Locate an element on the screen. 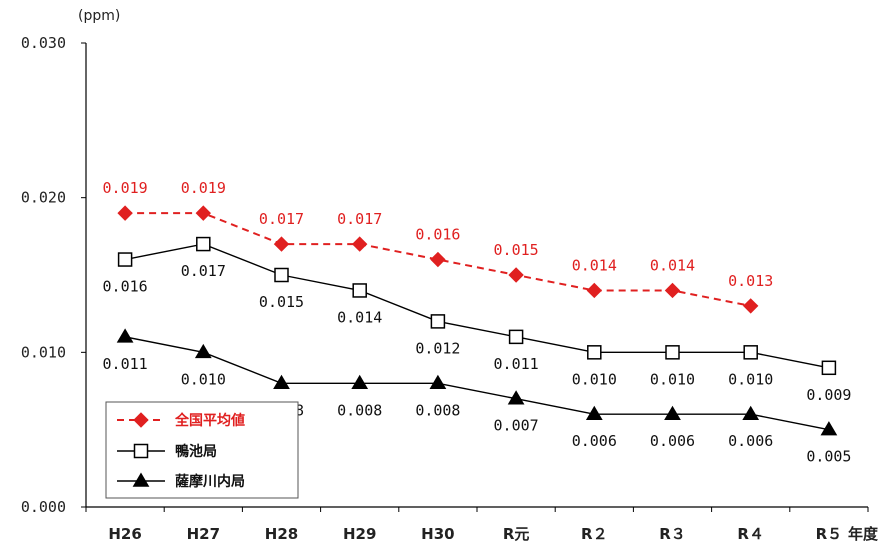 The image size is (890, 547). x-tick-labels: H26 H27 H28 H29 H30 R元 R２ R３ R４ R５ is located at coordinates (475, 534).